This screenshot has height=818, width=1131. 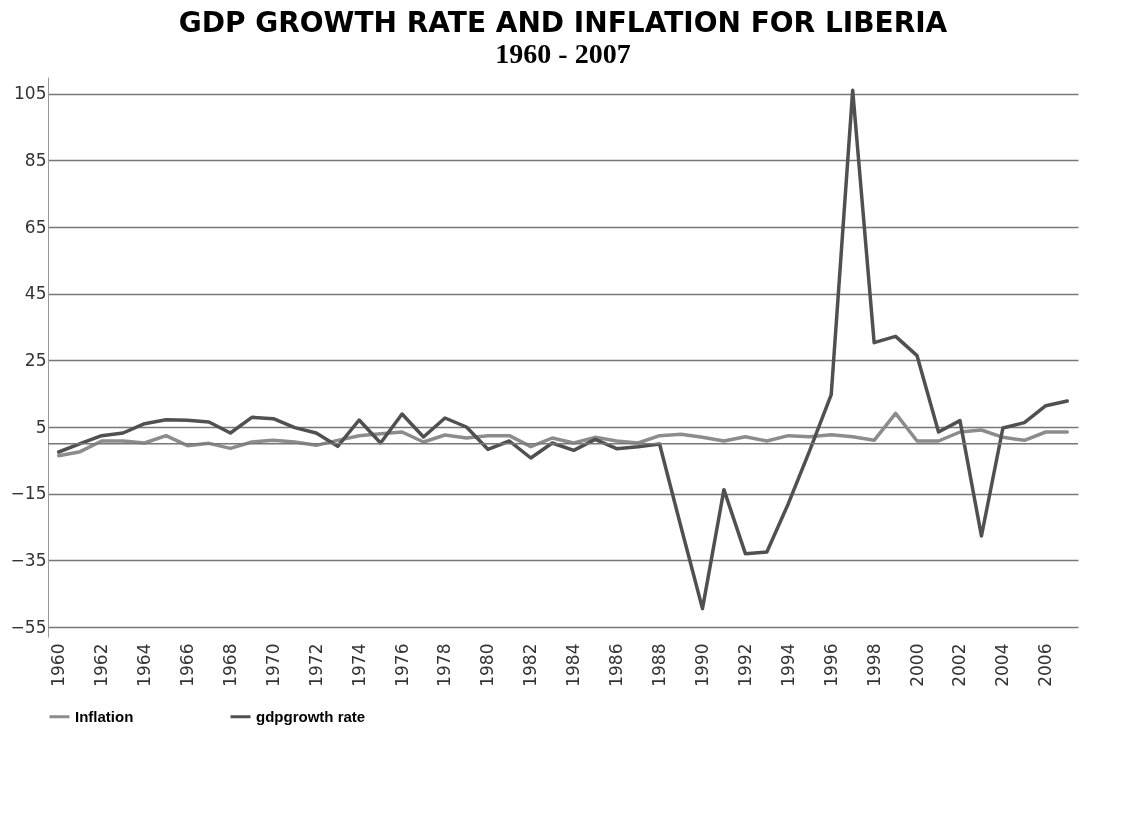 What do you see at coordinates (229, 665) in the screenshot?
I see `x-tick-label: 1968` at bounding box center [229, 665].